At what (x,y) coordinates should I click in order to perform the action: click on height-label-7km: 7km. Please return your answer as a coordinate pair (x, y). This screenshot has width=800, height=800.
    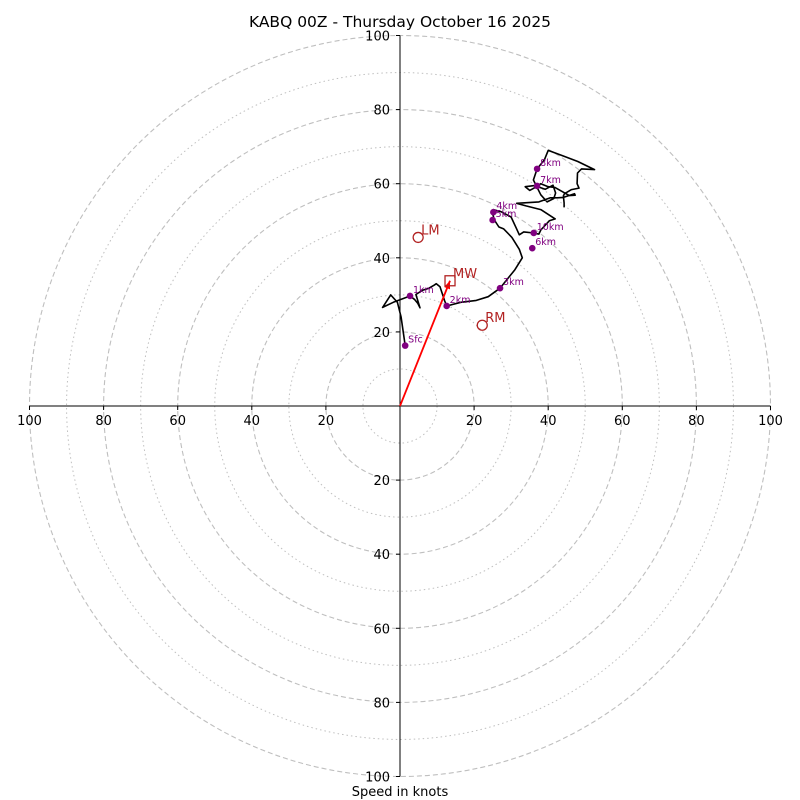
    Looking at the image, I should click on (550, 180).